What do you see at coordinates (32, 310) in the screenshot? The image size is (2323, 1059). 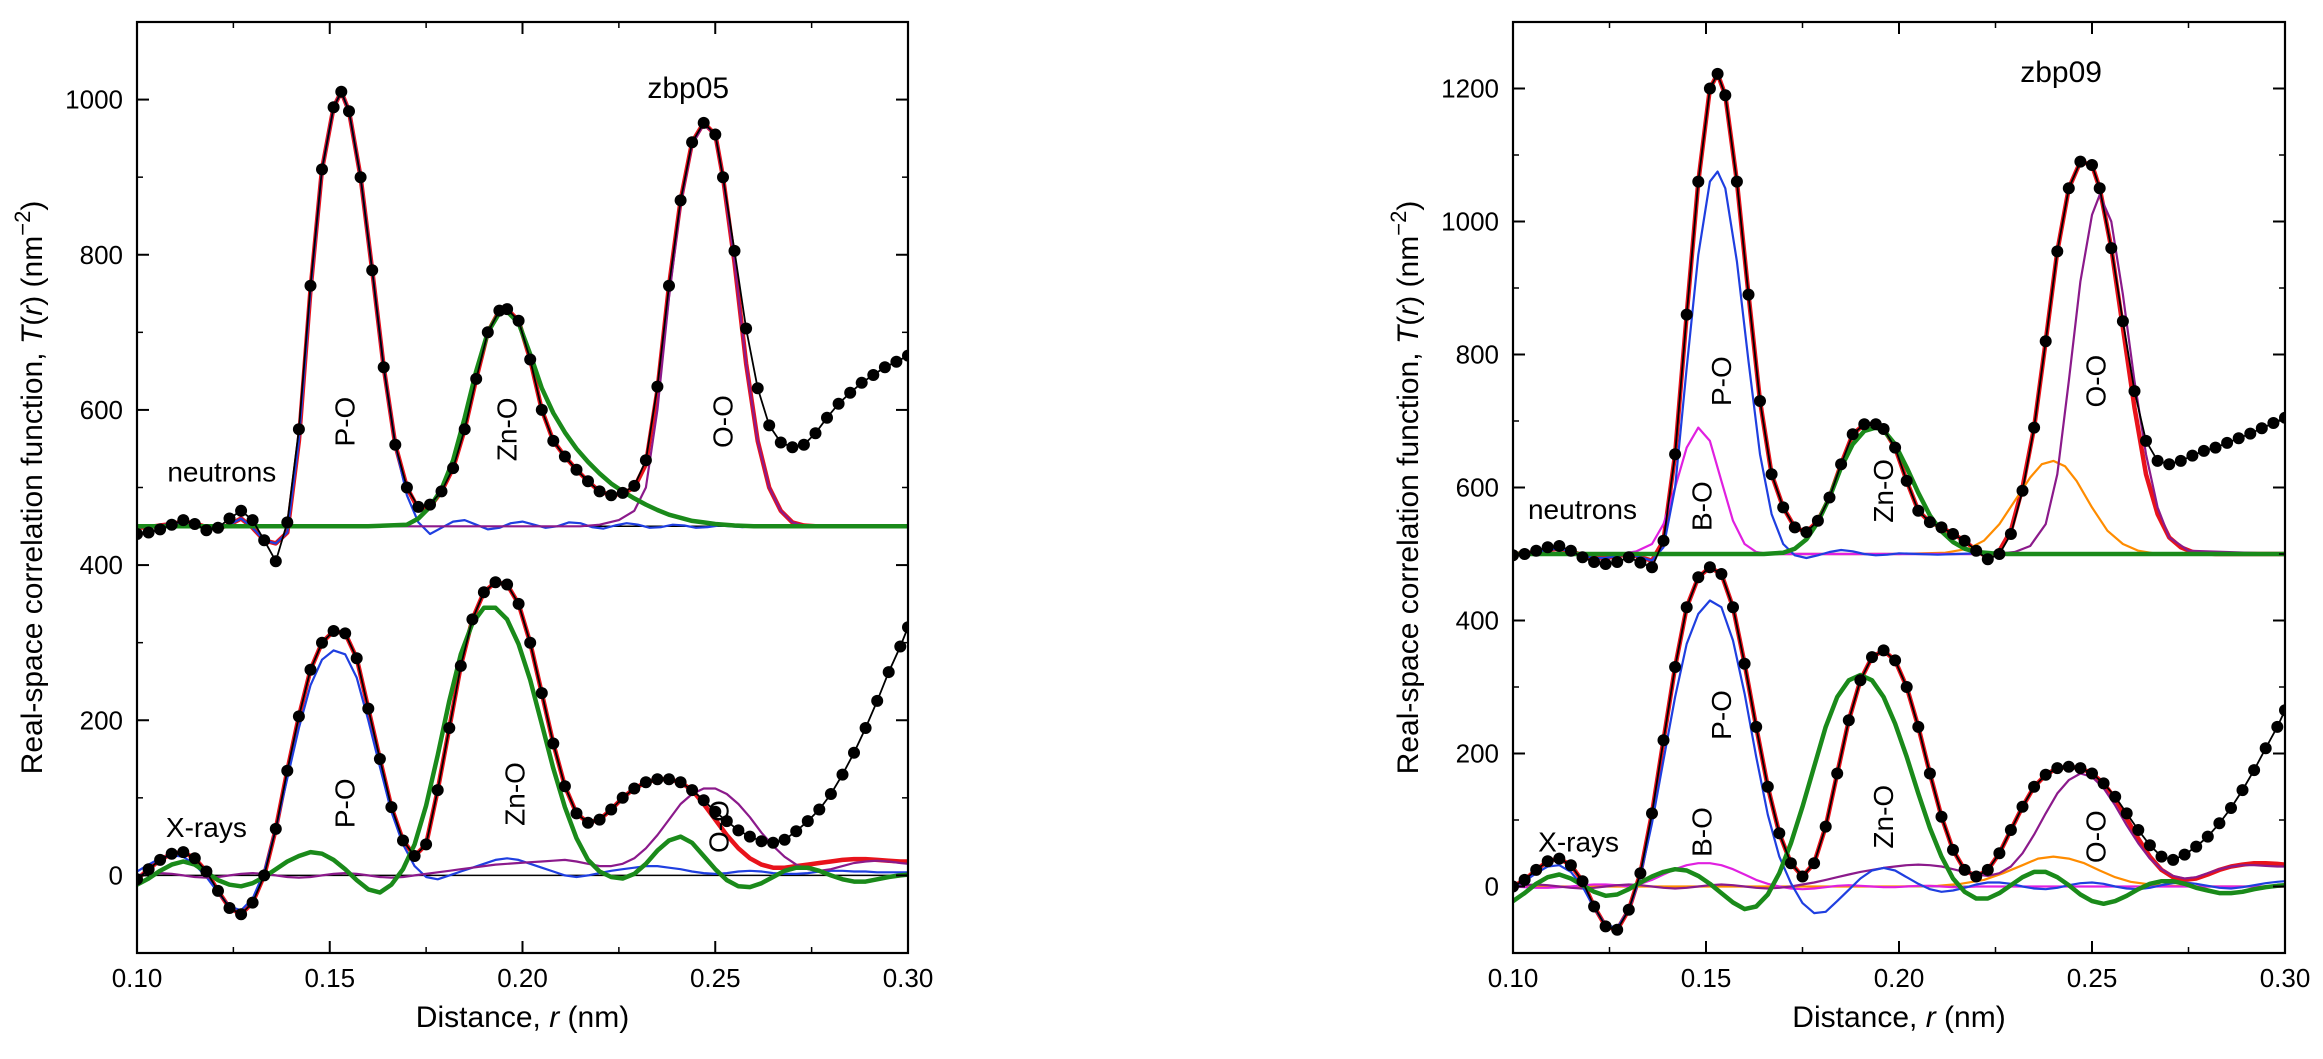 I see `y-axis-title-part: r` at bounding box center [32, 310].